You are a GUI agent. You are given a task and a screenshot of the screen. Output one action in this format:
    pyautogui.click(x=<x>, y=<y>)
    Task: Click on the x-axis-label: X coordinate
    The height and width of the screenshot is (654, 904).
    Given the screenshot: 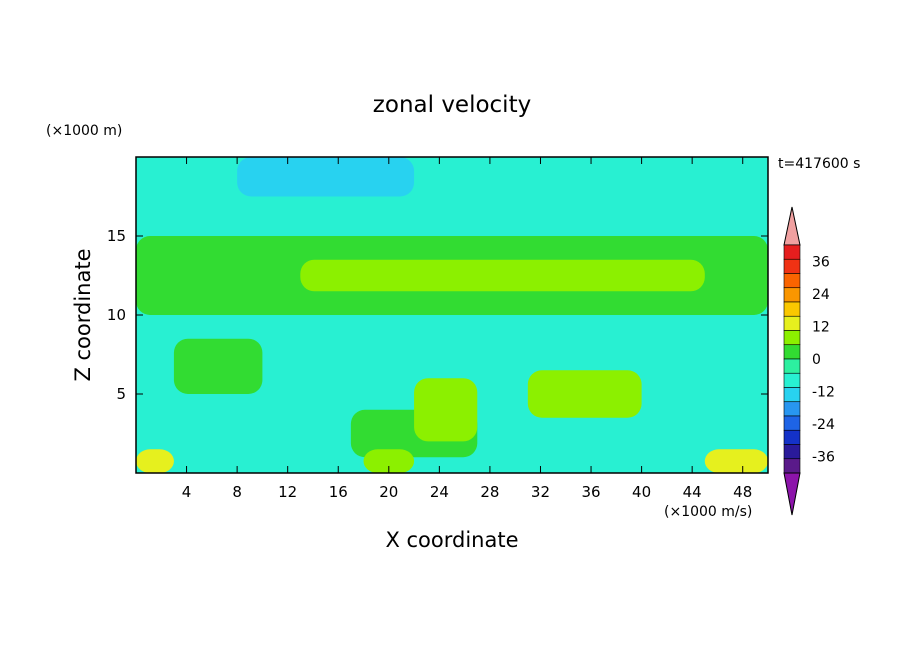 What is the action you would take?
    pyautogui.click(x=451, y=540)
    